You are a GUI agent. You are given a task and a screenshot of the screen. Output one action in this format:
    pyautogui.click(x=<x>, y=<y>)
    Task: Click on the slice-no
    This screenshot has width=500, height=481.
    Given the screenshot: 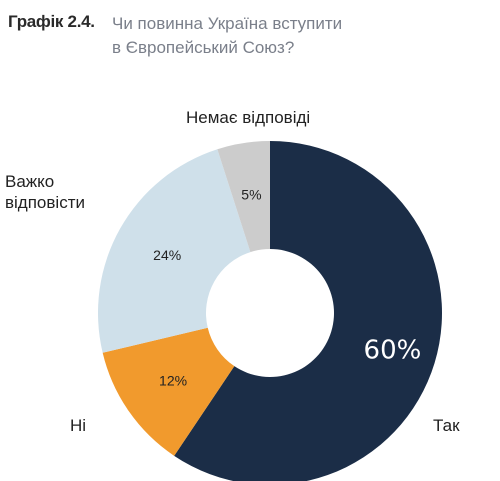 What is the action you would take?
    pyautogui.click(x=168, y=391)
    